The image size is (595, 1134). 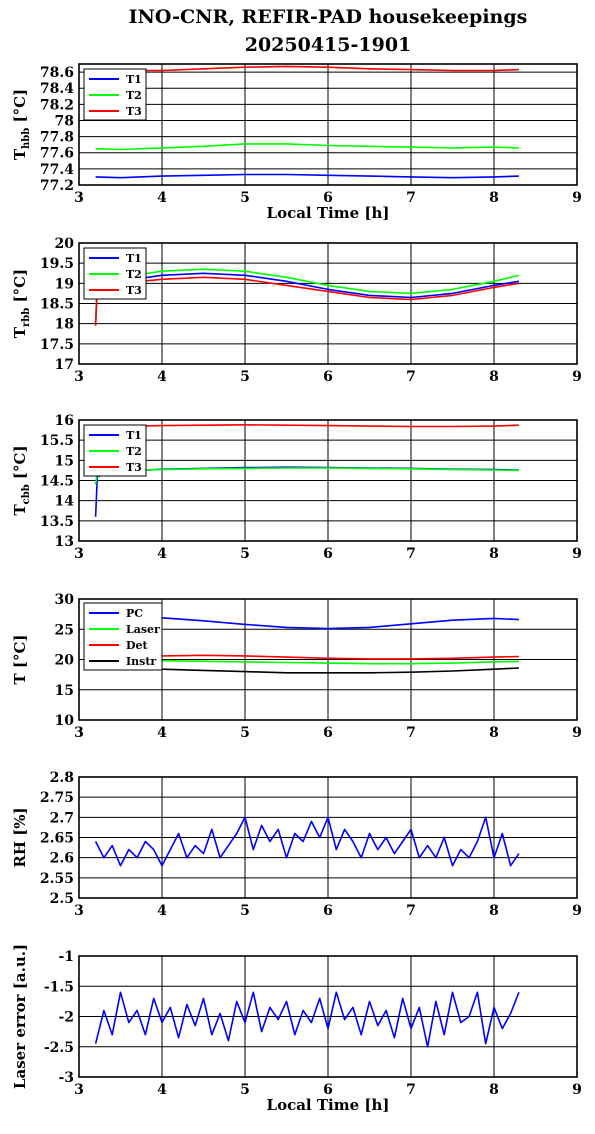 What do you see at coordinates (134, 613) in the screenshot?
I see `legend-label-pc: PC` at bounding box center [134, 613].